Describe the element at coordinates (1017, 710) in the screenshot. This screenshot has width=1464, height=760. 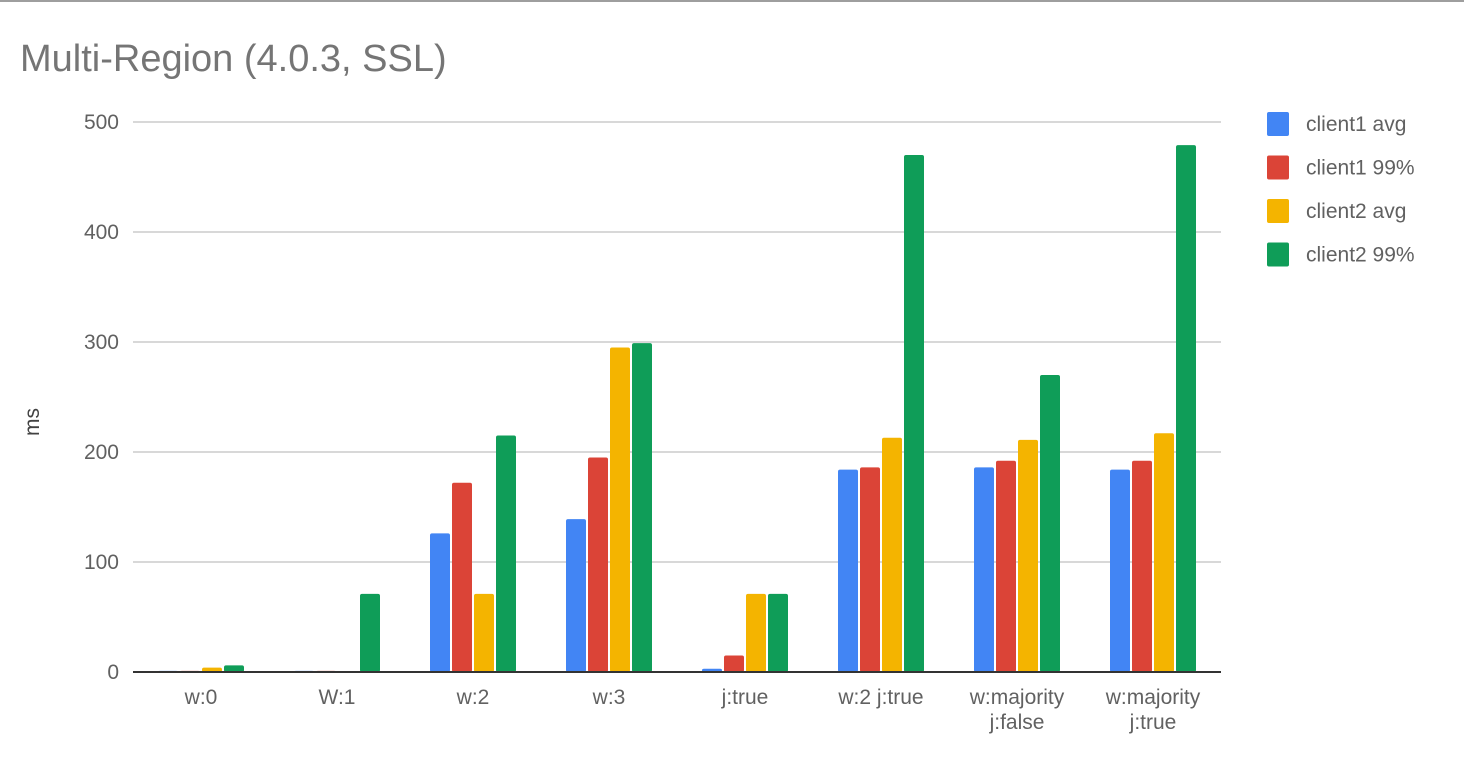
I see `category-label: w:majority j:false` at that location.